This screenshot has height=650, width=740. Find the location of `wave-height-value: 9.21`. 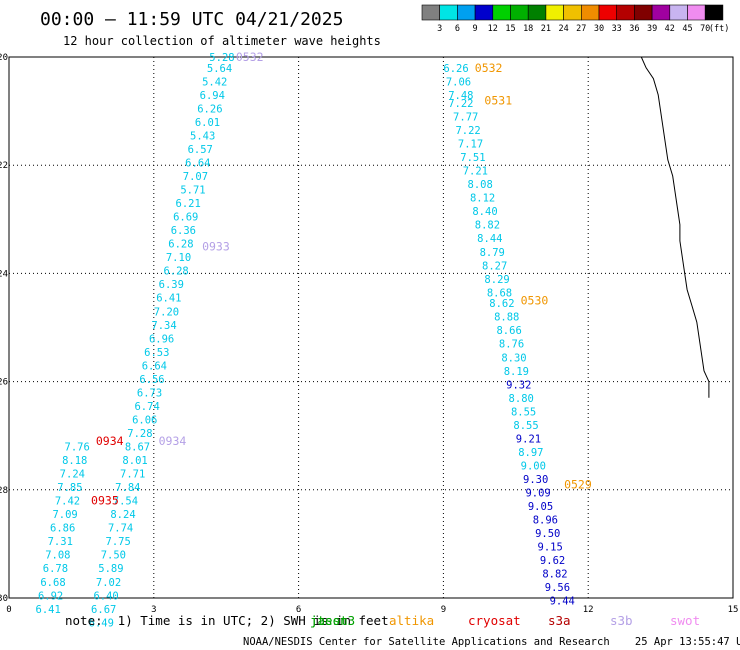

wave-height-value: 9.21 is located at coordinates (528, 439).